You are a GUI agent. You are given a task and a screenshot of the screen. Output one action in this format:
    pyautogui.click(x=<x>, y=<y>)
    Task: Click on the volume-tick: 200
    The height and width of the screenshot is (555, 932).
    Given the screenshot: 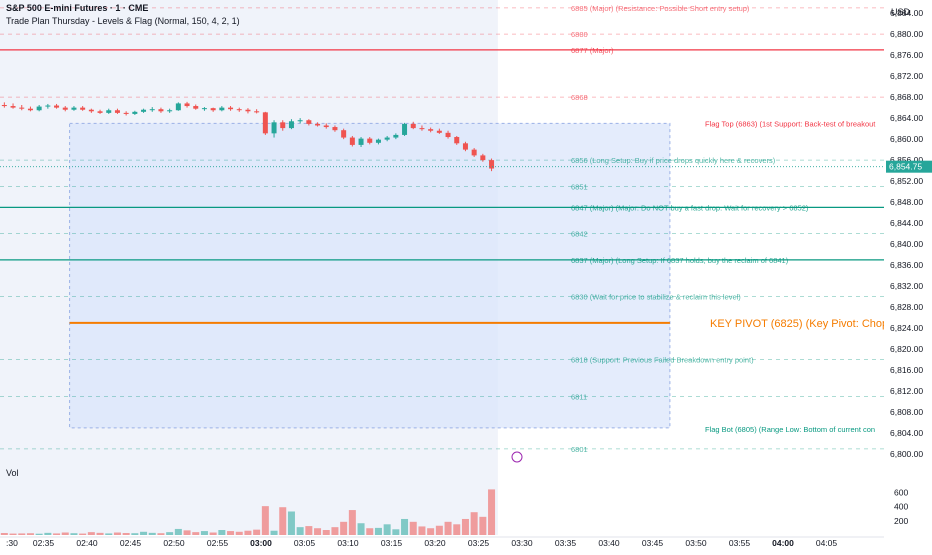 What is the action you would take?
    pyautogui.click(x=901, y=521)
    